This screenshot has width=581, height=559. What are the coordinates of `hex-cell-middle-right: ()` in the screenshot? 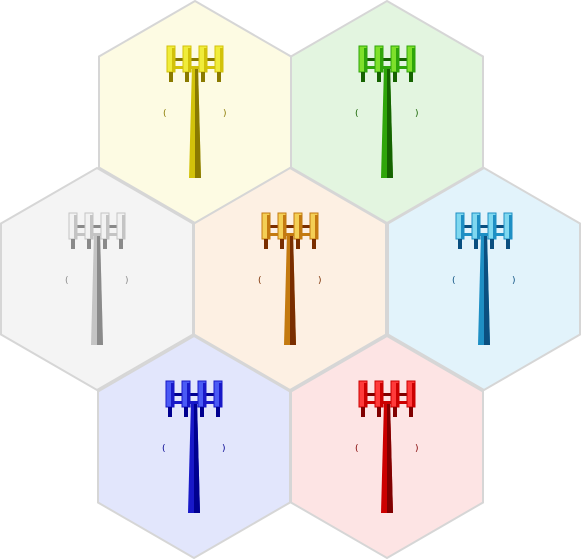 It's located at (484, 279).